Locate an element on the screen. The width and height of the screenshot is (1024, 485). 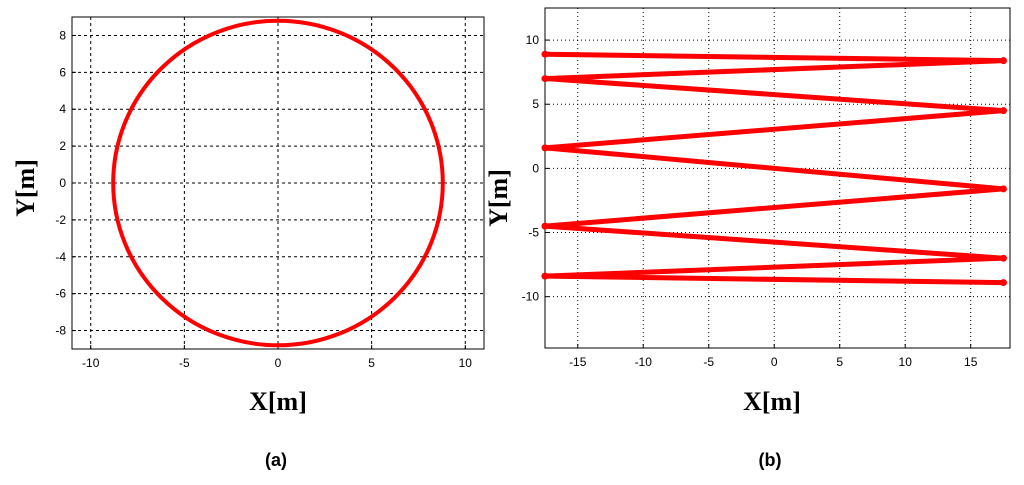
panel-b-x-tick-label: -5 is located at coordinates (708, 362).